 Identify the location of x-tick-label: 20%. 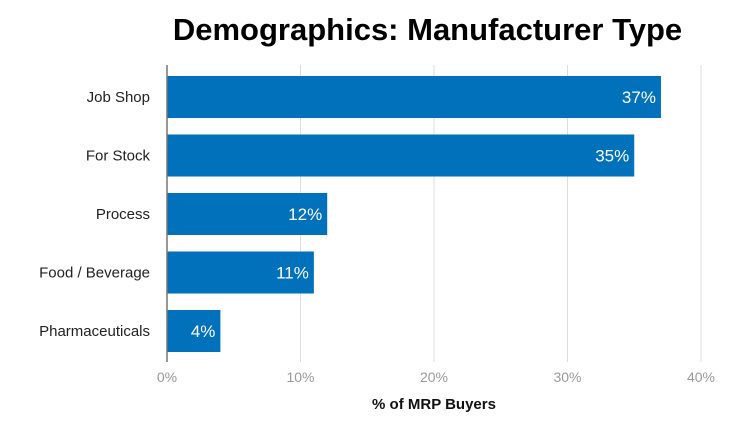
(434, 377).